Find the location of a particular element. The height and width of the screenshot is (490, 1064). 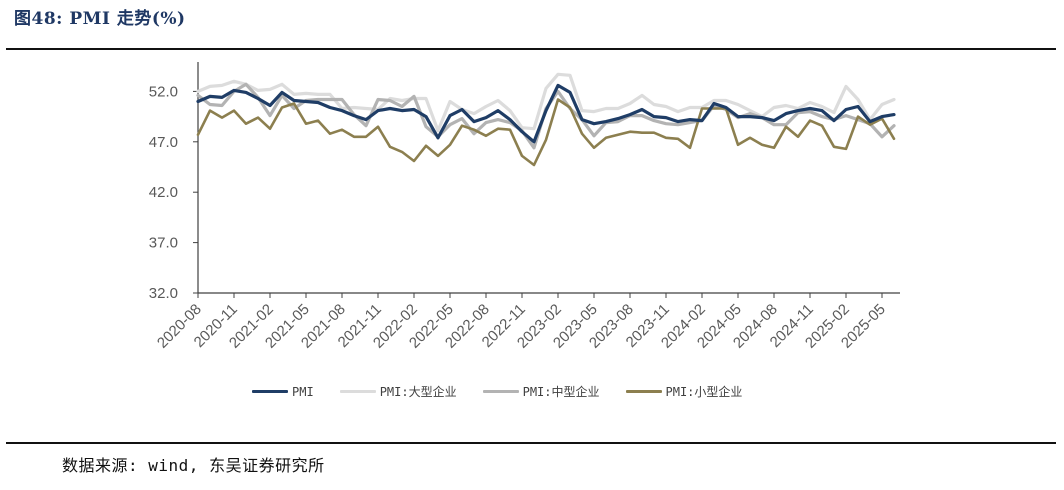

legend-label: PMI:小型企业 is located at coordinates (704, 392).